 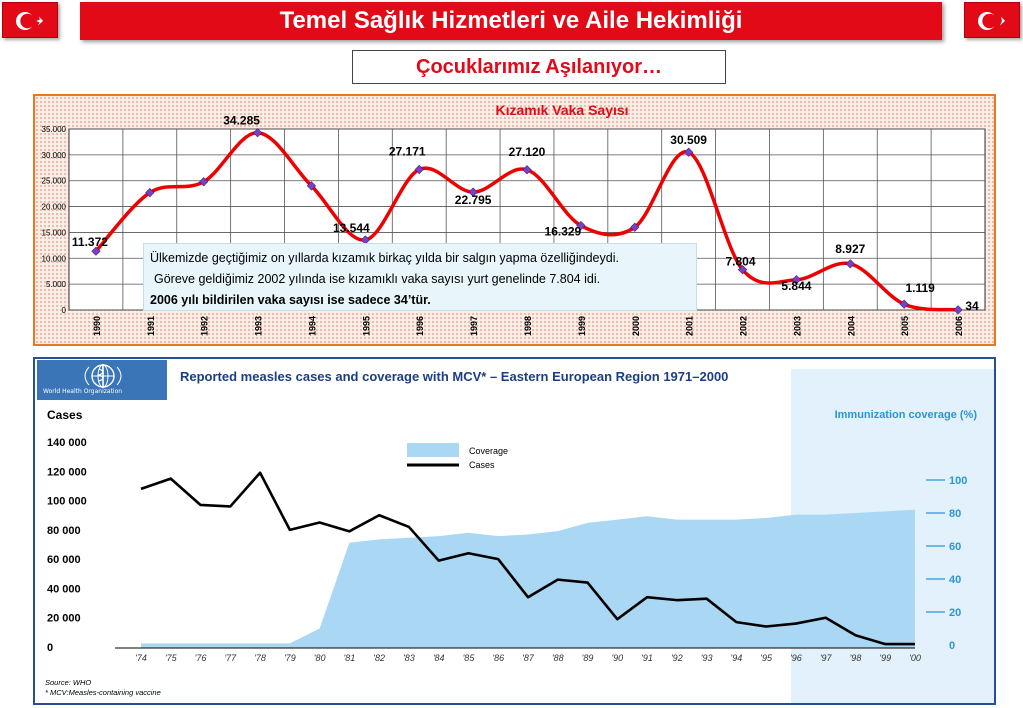 What do you see at coordinates (260, 658) in the screenshot?
I see `x-tick-label: '78` at bounding box center [260, 658].